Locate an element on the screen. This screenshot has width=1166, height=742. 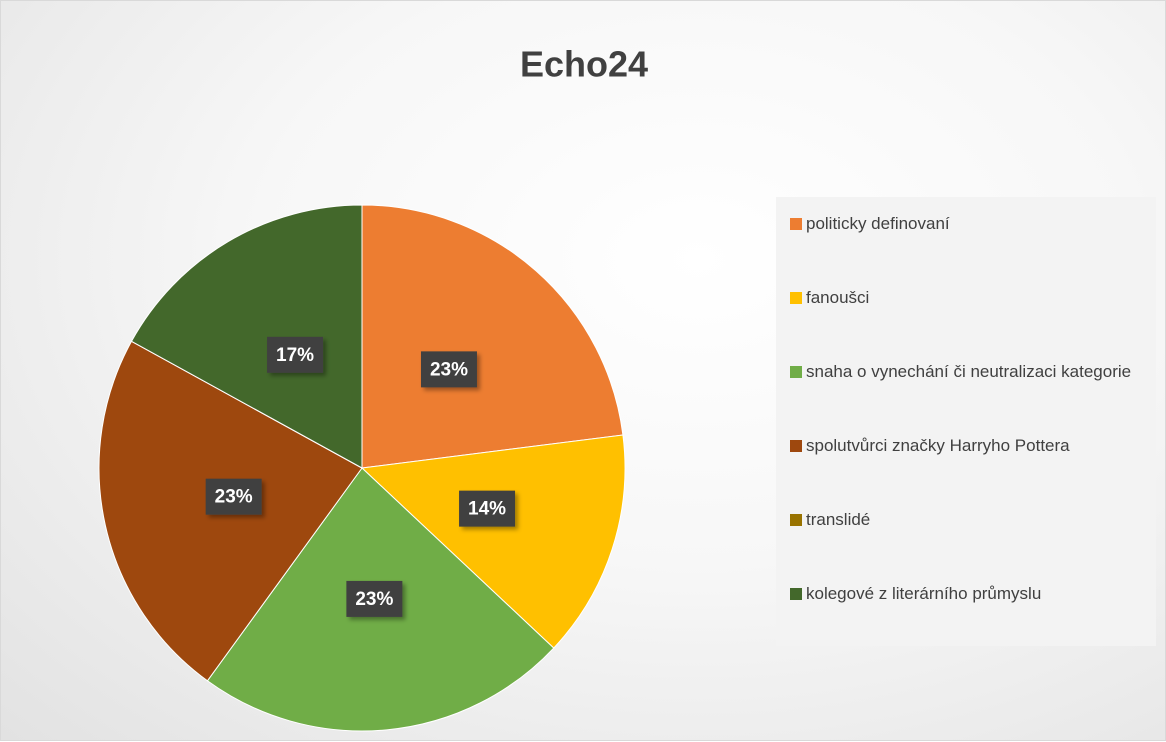
legend-item: politicky definovaní is located at coordinates (968, 246).